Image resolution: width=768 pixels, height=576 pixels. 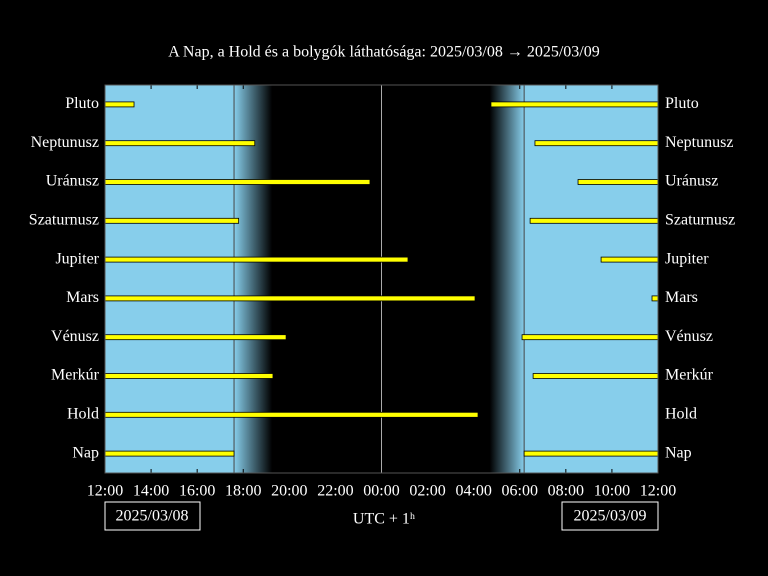 What do you see at coordinates (507, 279) in the screenshot?
I see `dawn` at bounding box center [507, 279].